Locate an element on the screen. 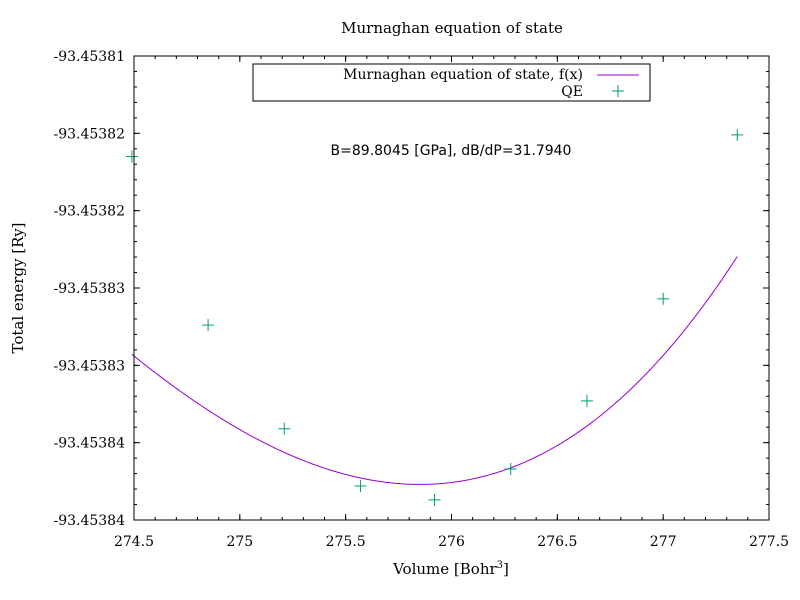  x-tick-label: 276 is located at coordinates (451, 542).